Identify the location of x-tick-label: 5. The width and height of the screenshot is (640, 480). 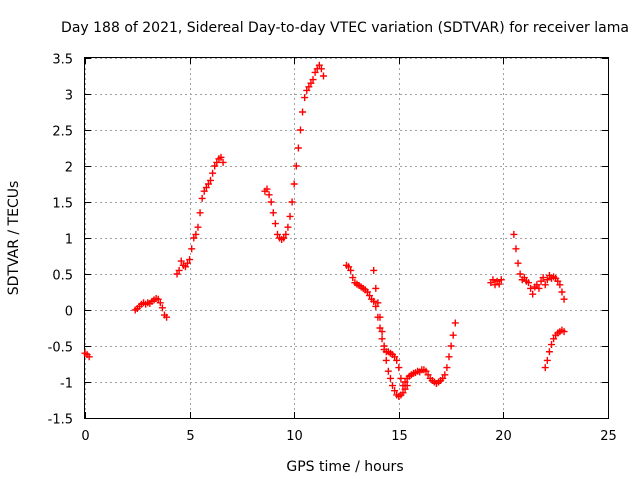
(190, 436).